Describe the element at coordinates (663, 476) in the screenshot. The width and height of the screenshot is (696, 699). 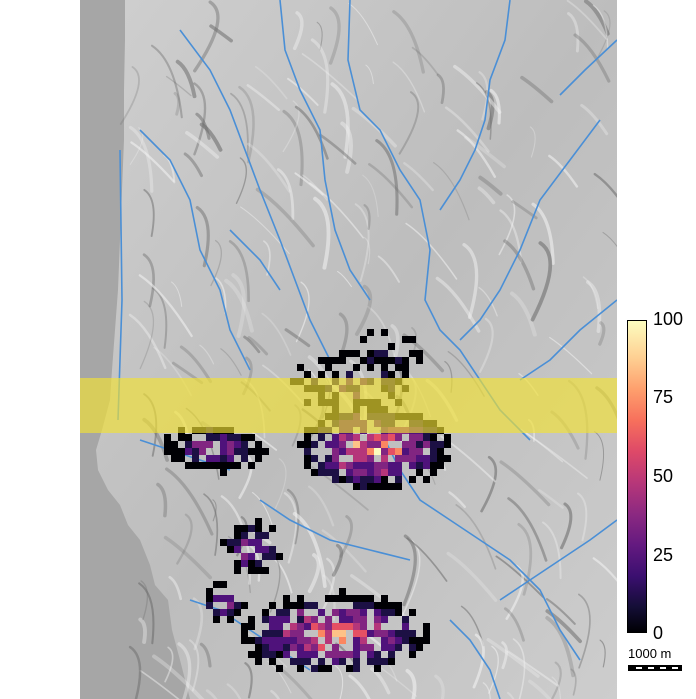
I see `legend-tick-50: 50` at that location.